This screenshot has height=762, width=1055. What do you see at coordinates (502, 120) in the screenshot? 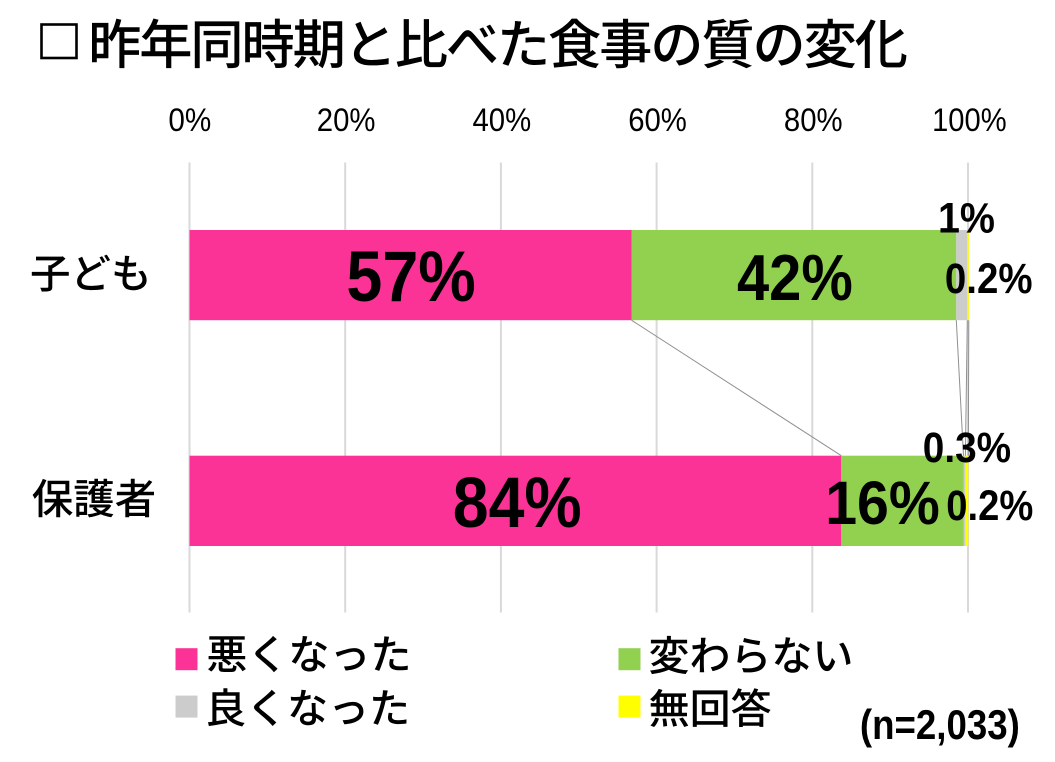
I see `svg-text: 40%` at bounding box center [502, 120].